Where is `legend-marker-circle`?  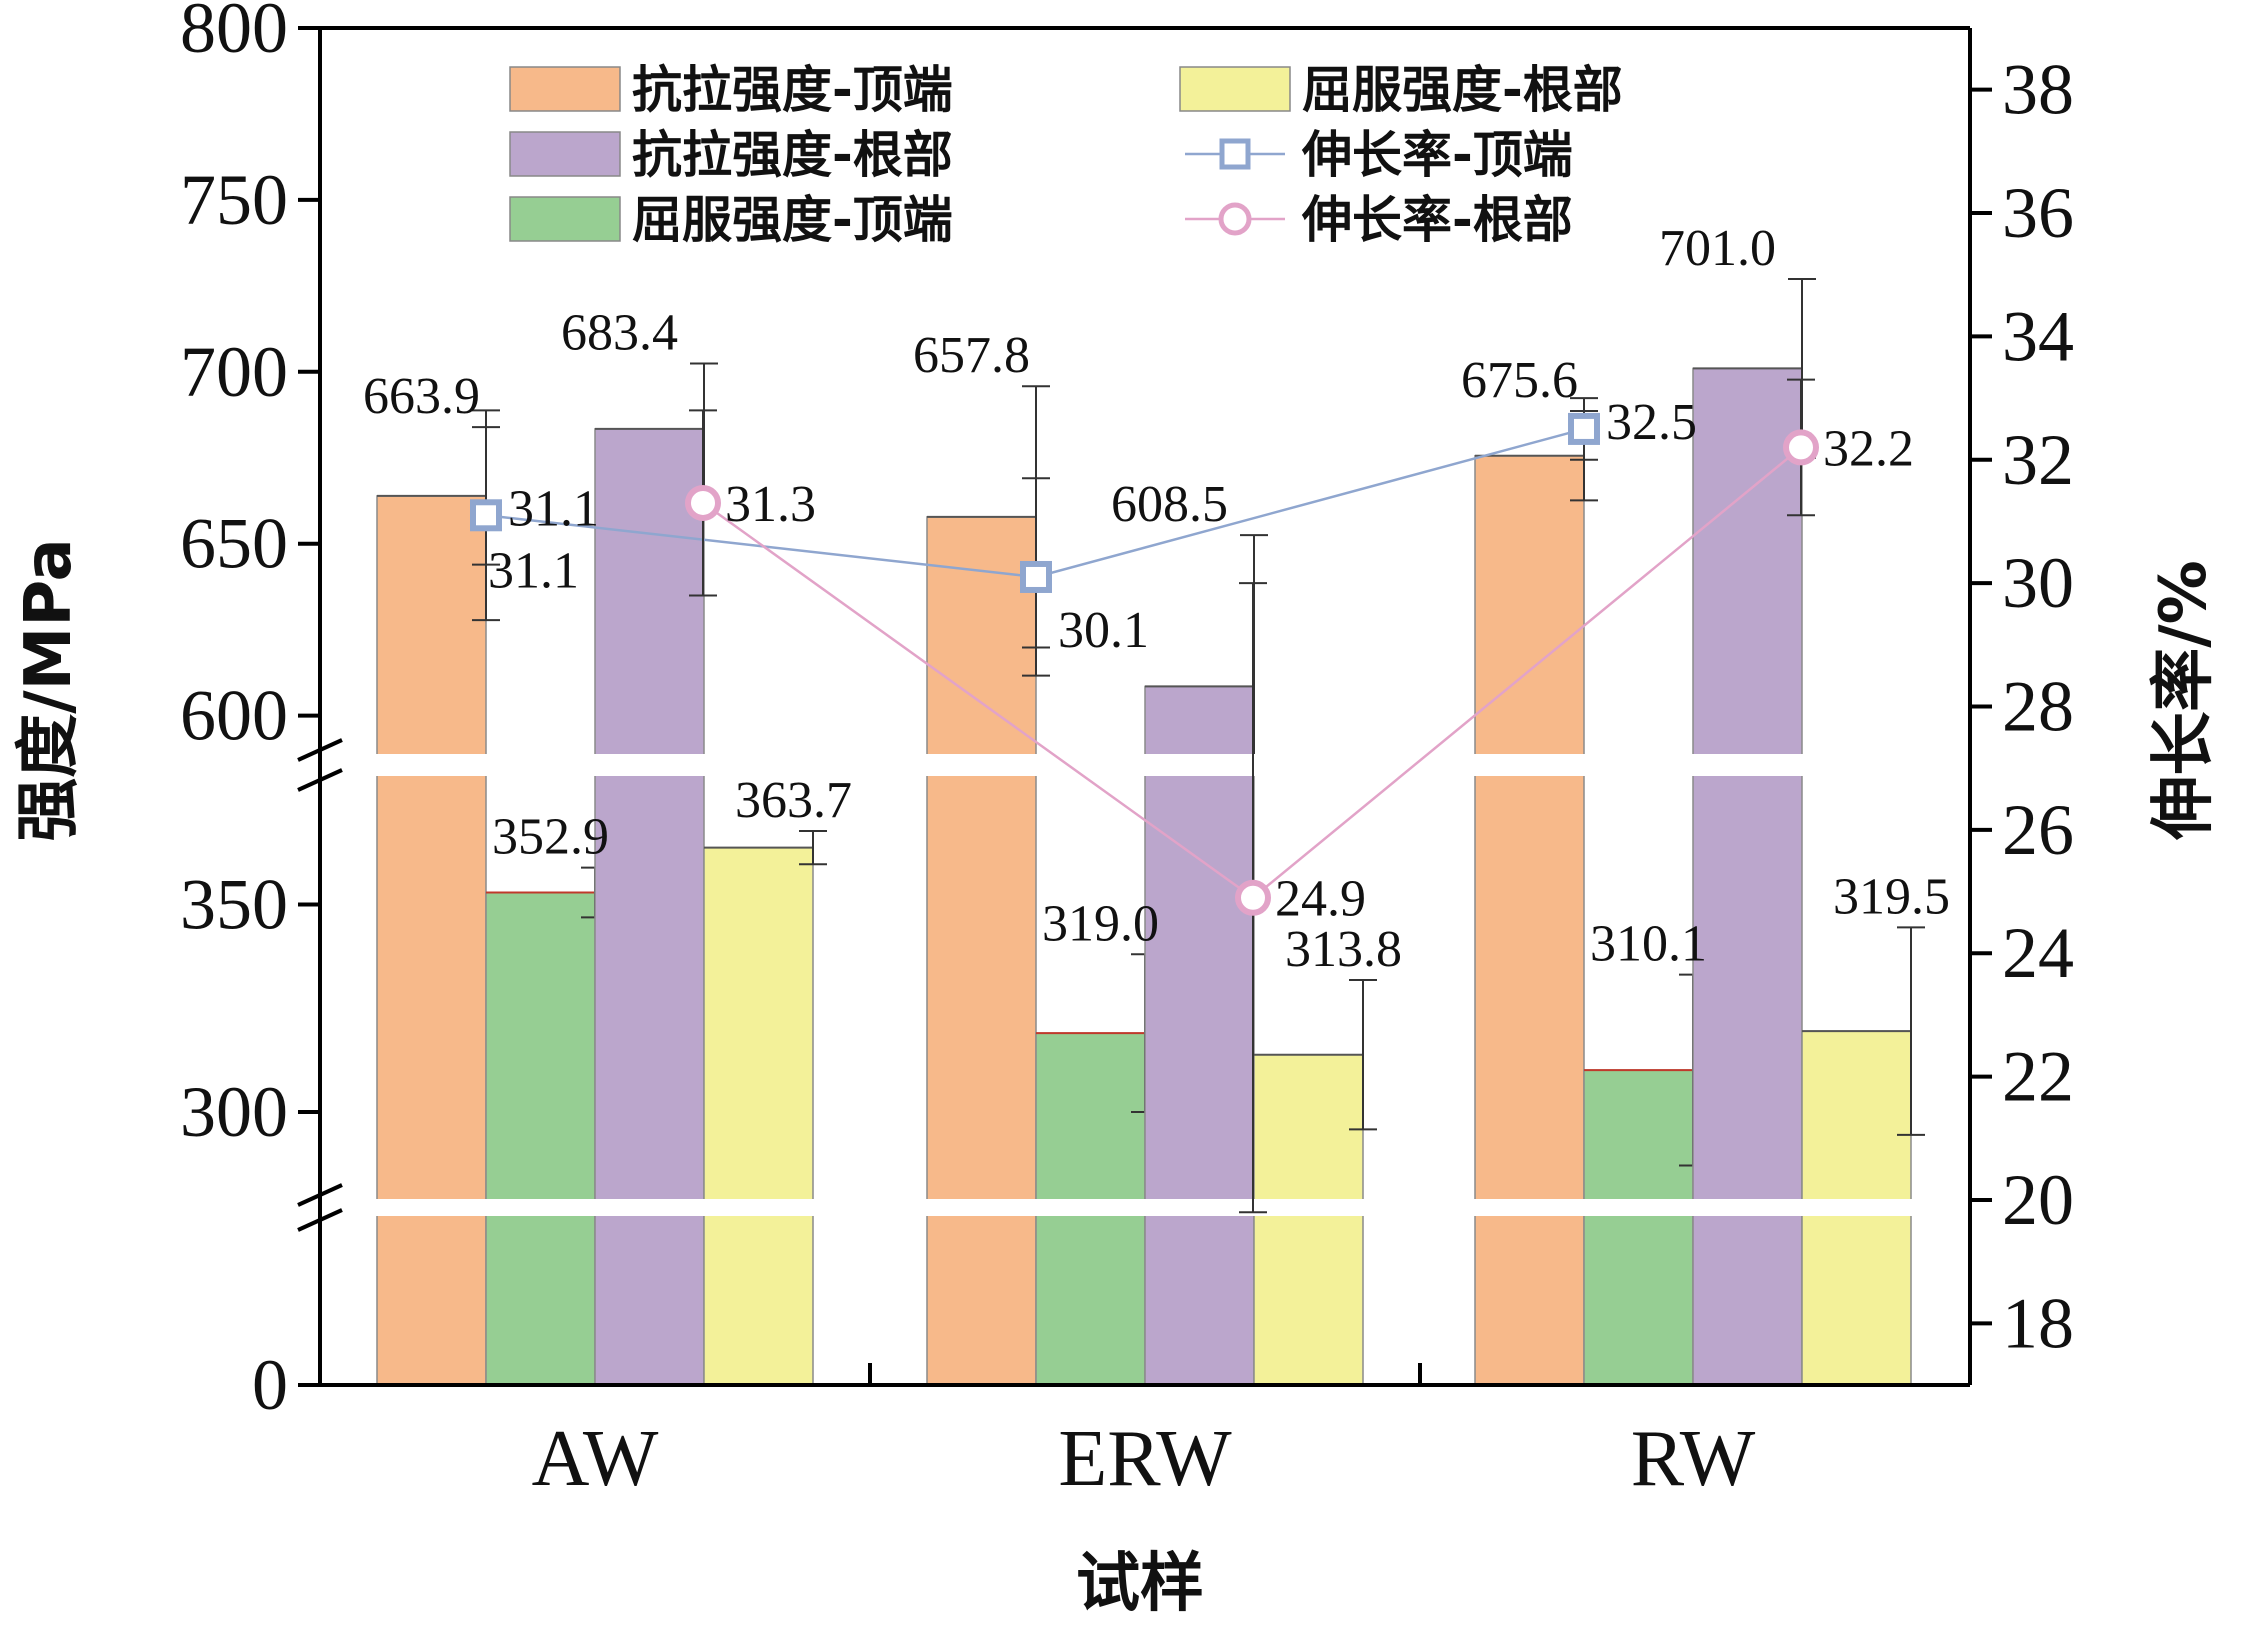
legend-marker-circle is located at coordinates (1235, 219).